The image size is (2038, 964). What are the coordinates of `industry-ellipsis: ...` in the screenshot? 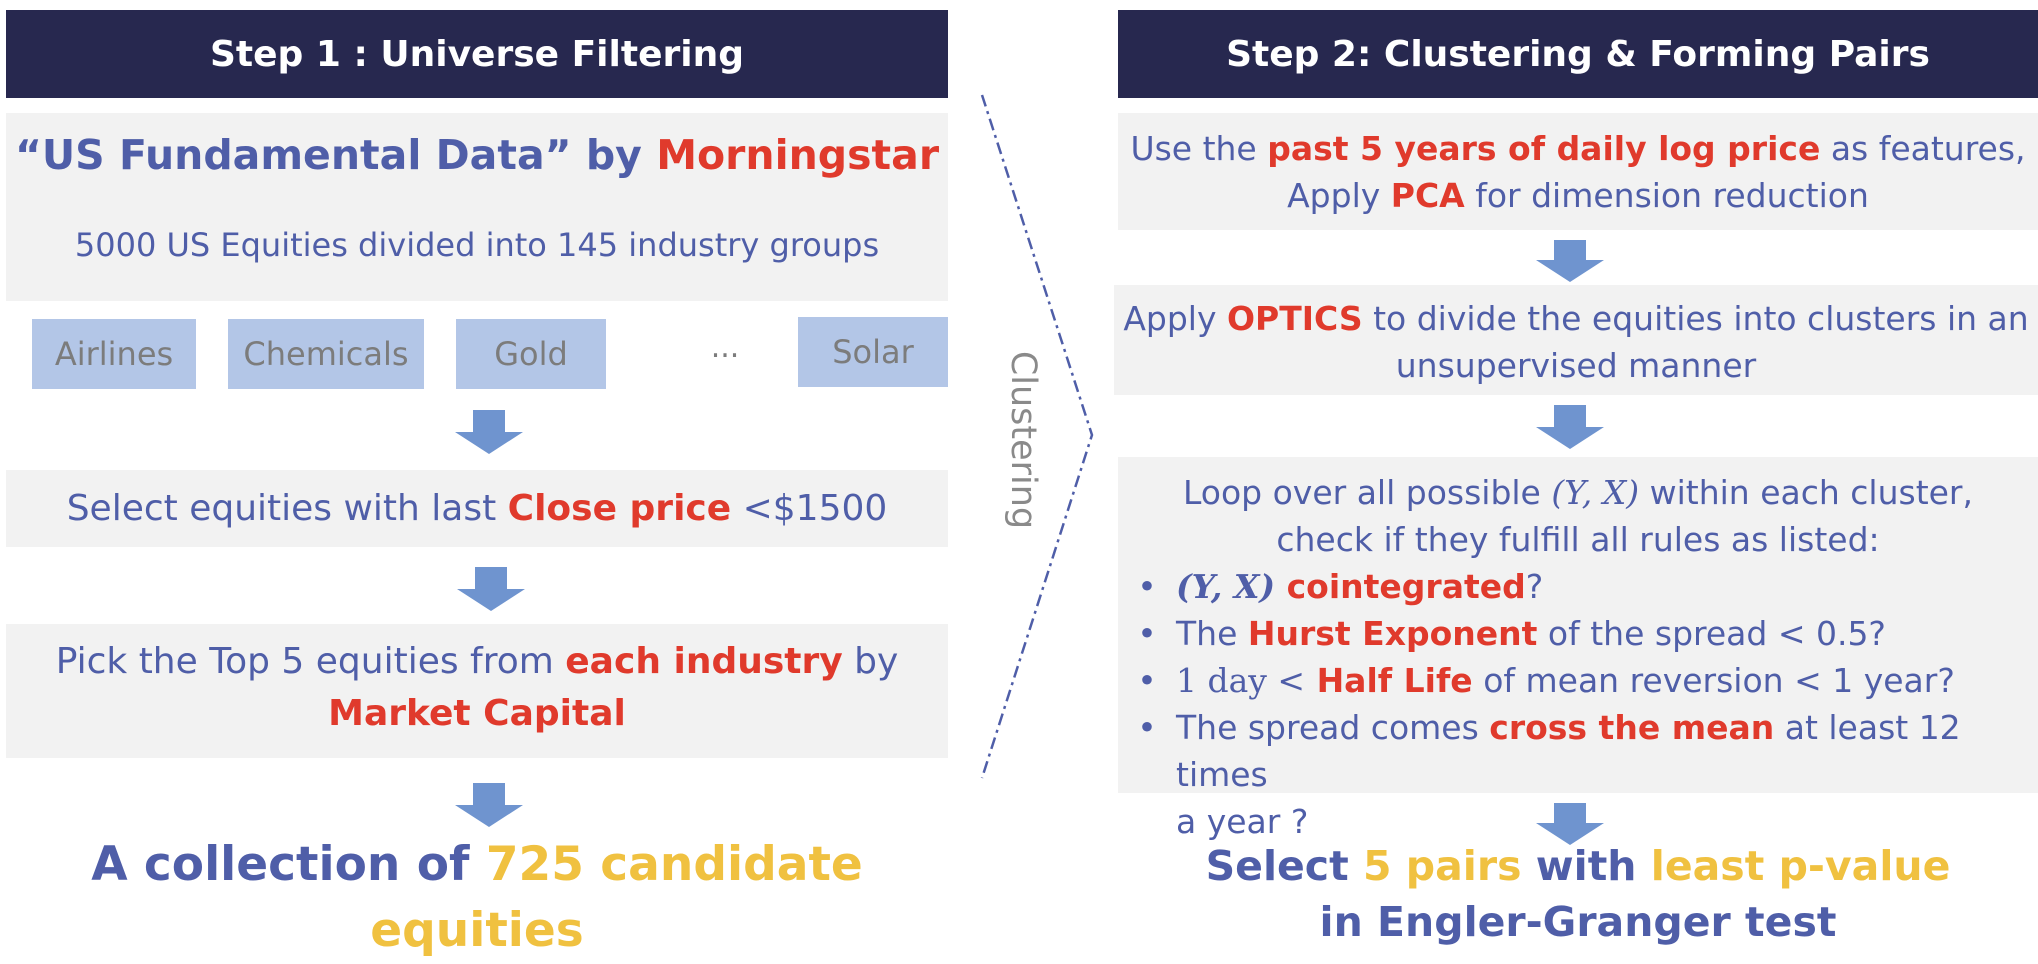 It's located at (725, 347).